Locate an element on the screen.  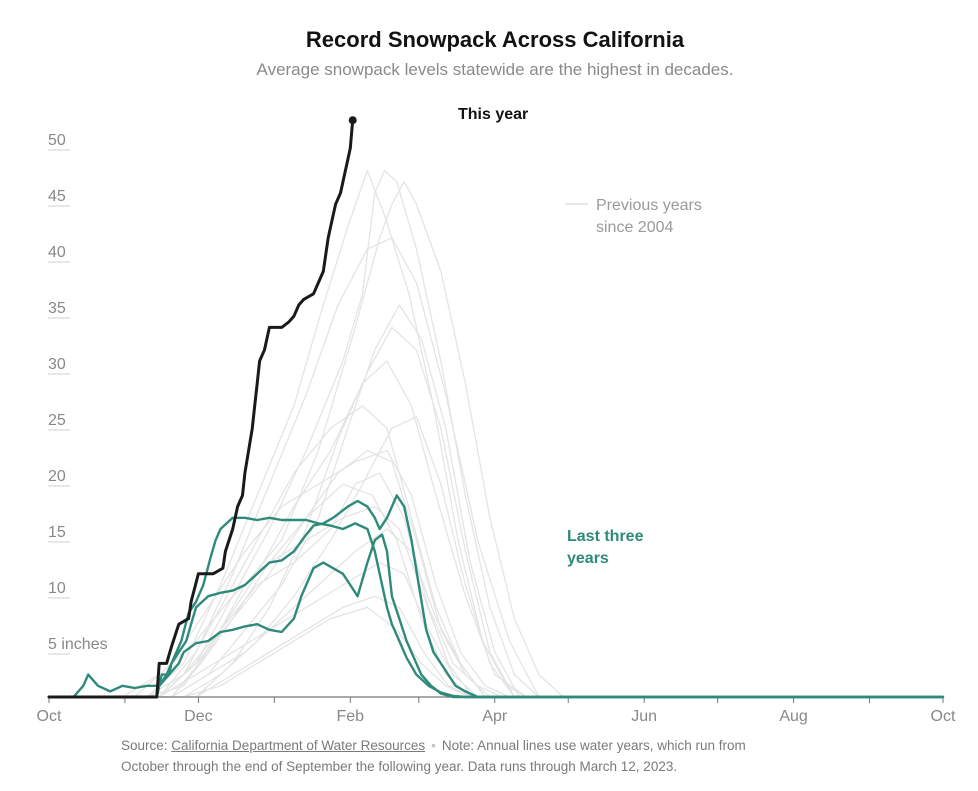
x-axis: Oct Dec Feb Apr Jun Aug Oct is located at coordinates (496, 710).